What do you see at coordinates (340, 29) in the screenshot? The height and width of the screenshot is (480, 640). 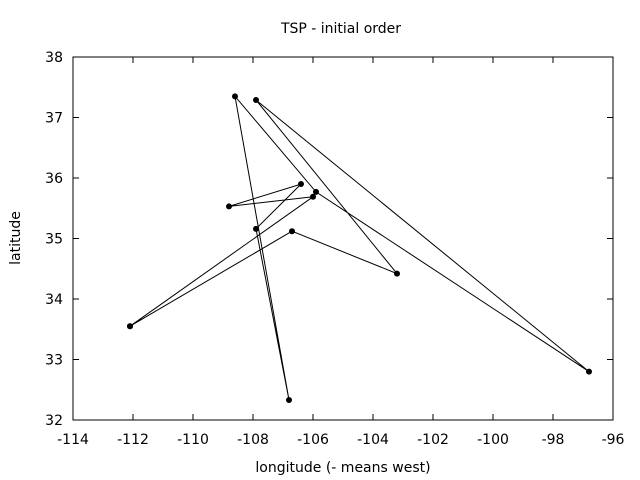 I see `chart-title: TSP - initial order` at bounding box center [340, 29].